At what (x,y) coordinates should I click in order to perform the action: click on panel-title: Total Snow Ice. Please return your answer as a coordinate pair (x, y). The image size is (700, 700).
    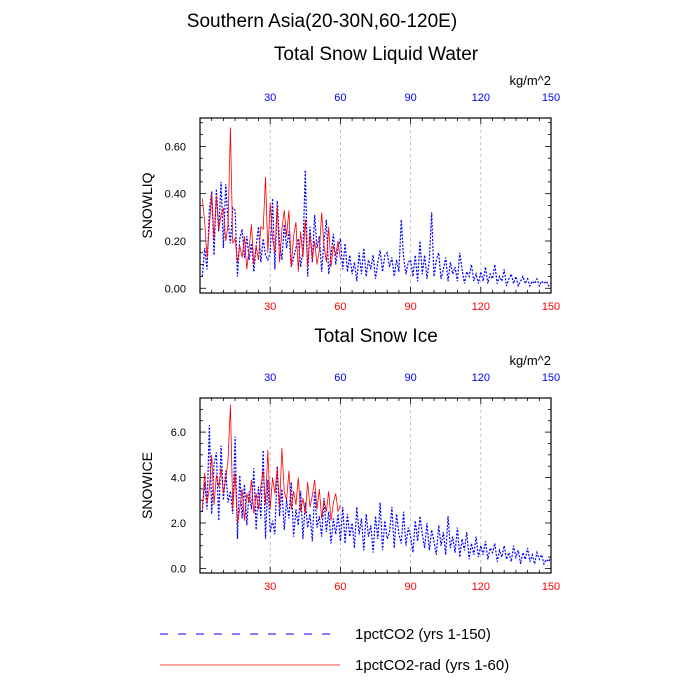
    Looking at the image, I should click on (376, 336).